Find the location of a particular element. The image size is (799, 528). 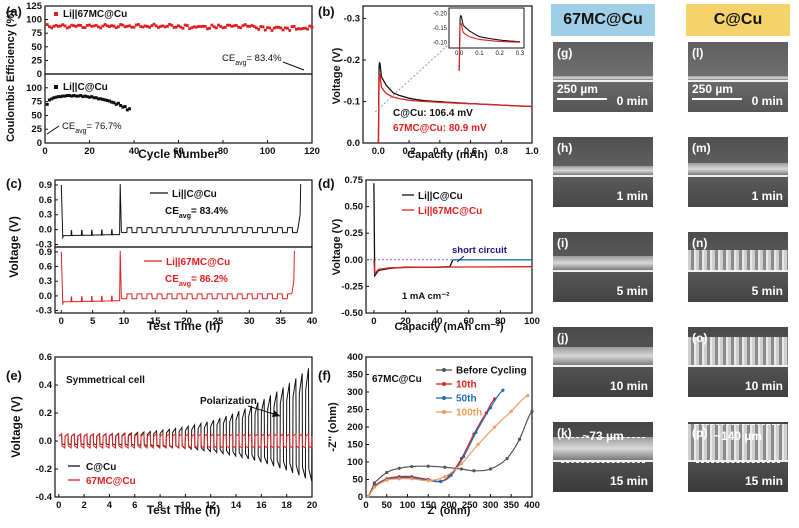

panel-a-arrow is located at coordinates (293, 66).